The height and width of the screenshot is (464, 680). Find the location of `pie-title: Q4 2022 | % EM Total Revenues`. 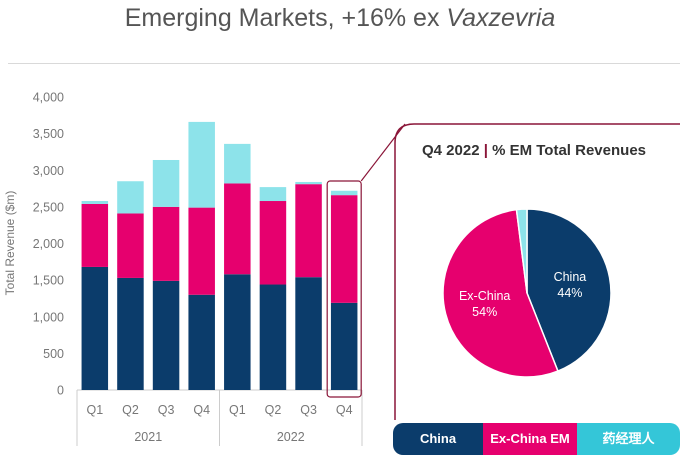

pie-title: Q4 2022 | % EM Total Revenues is located at coordinates (534, 150).